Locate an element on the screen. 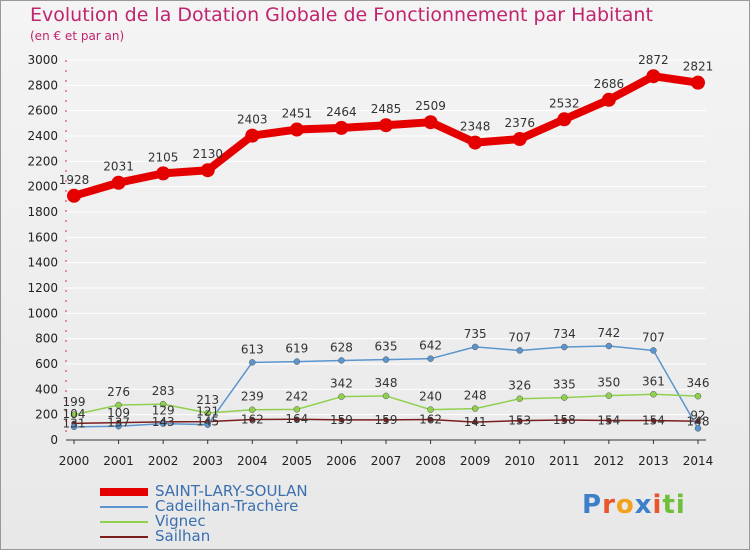  data-label: 164 is located at coordinates (296, 419).